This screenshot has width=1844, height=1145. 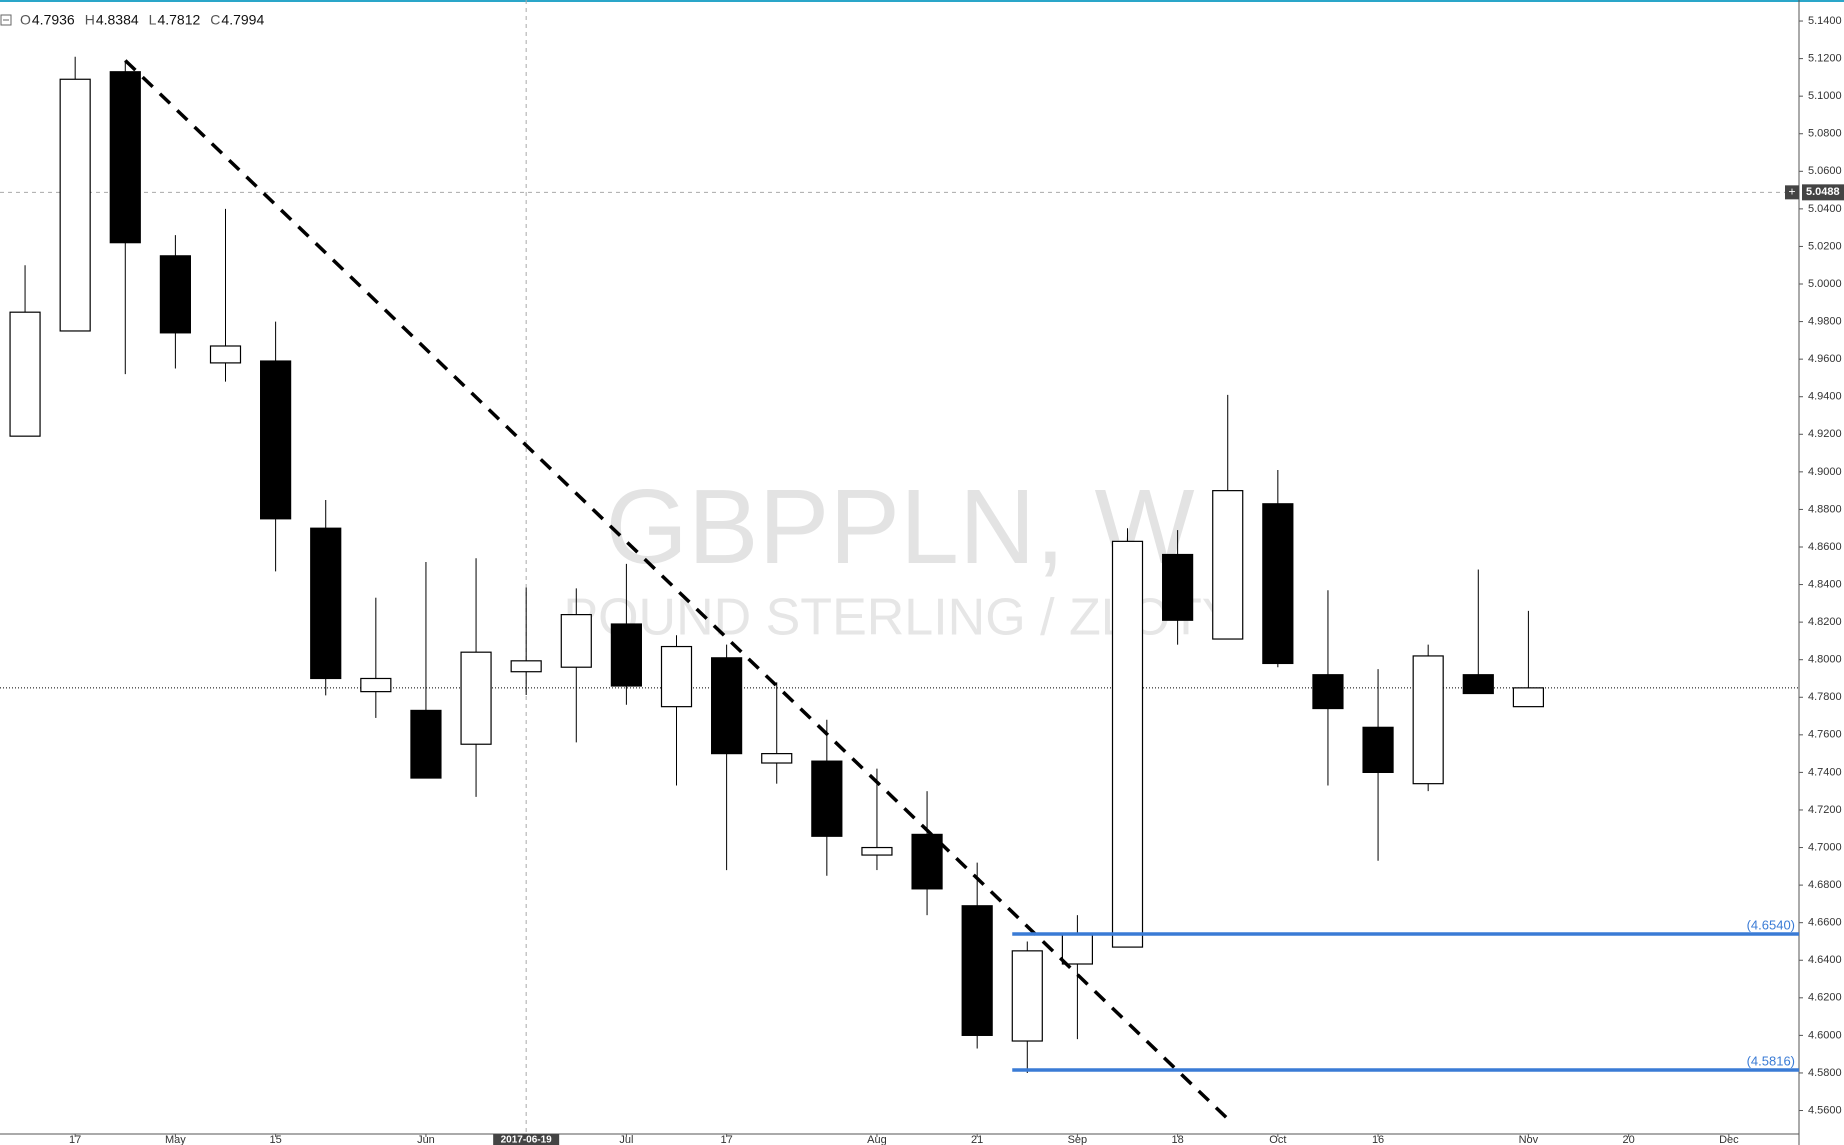 I want to click on y-tick-label: 4.8200, so click(x=1825, y=622).